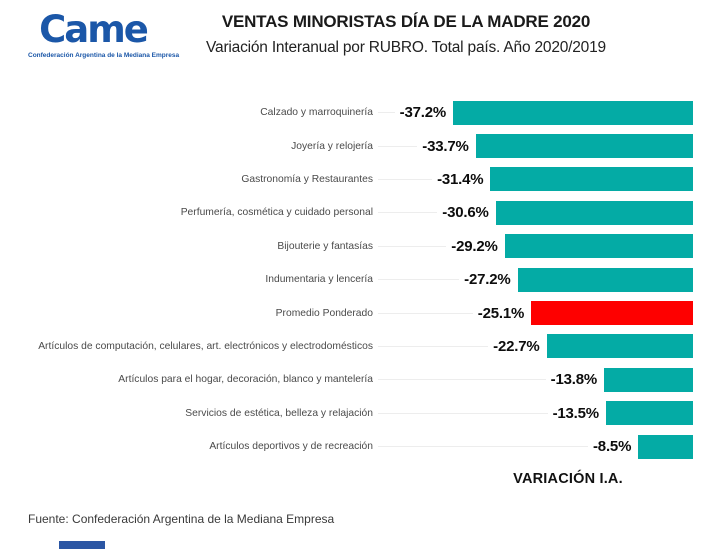 Image resolution: width=706 pixels, height=549 pixels. I want to click on category-label: Gastronomía y Restaurantes, so click(307, 179).